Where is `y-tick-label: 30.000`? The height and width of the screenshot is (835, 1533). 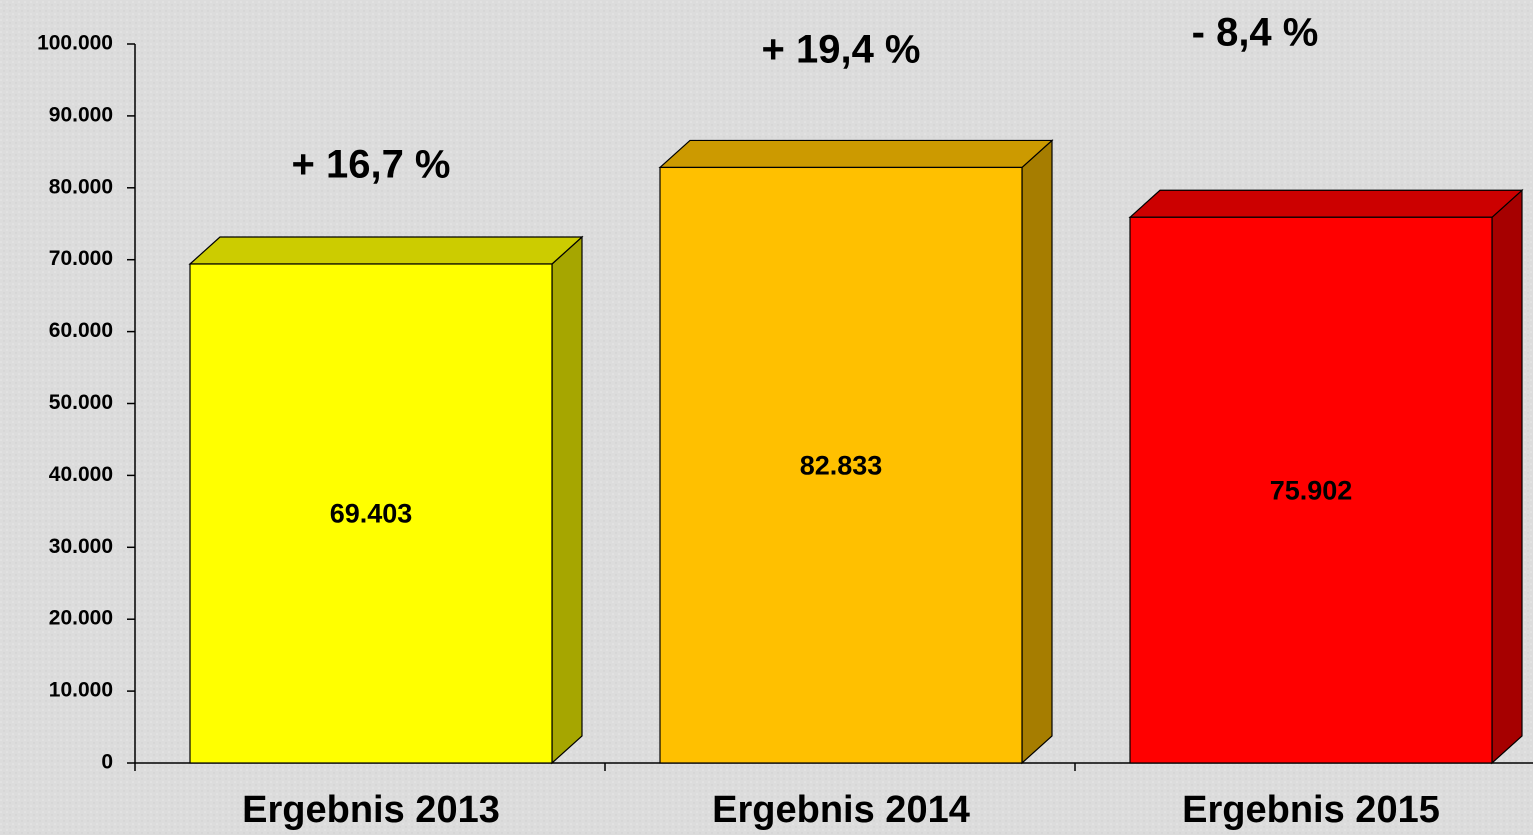
y-tick-label: 30.000 is located at coordinates (81, 546).